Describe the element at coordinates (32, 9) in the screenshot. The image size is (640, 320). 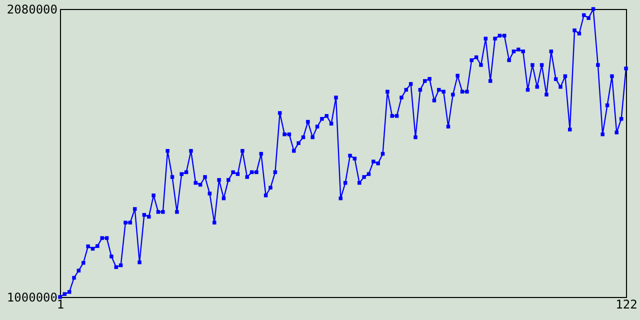
I see `y-tick-label: 2080000` at that location.